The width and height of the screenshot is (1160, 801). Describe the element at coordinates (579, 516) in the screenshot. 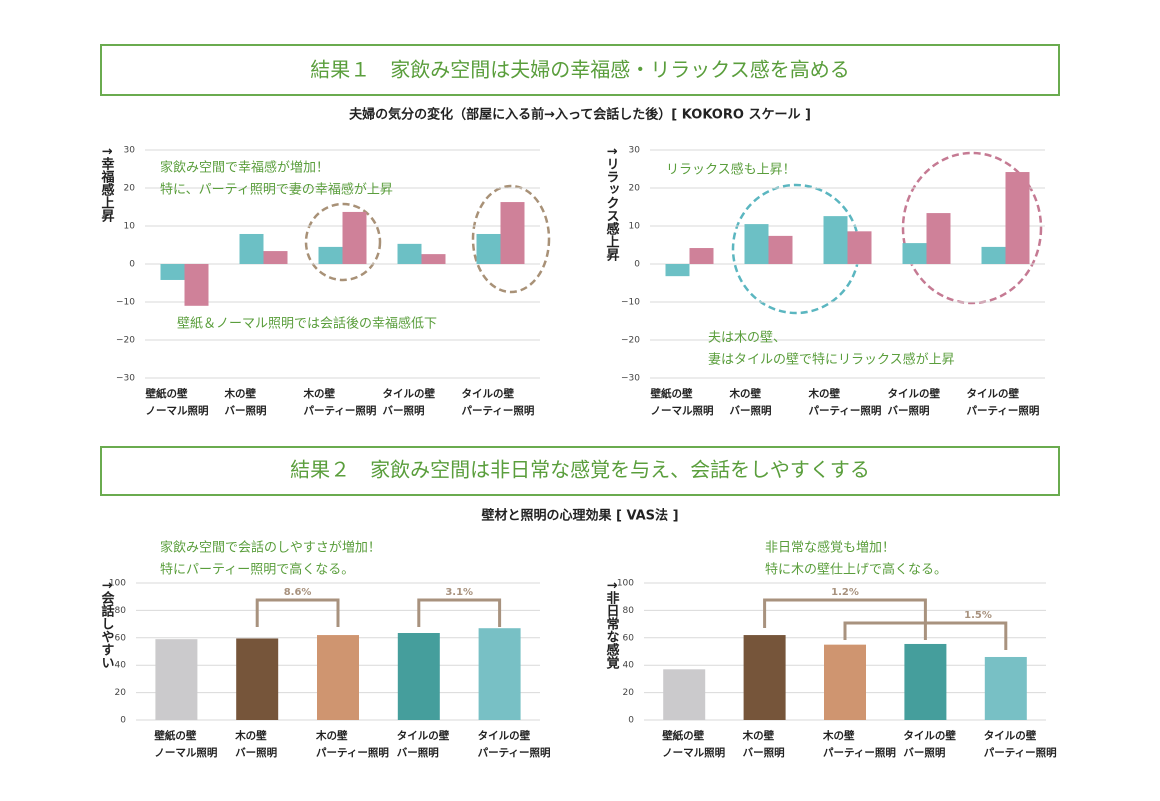

I see `section-subtitle: 壁材と照明の心理効果 [ VAS法 ]` at that location.